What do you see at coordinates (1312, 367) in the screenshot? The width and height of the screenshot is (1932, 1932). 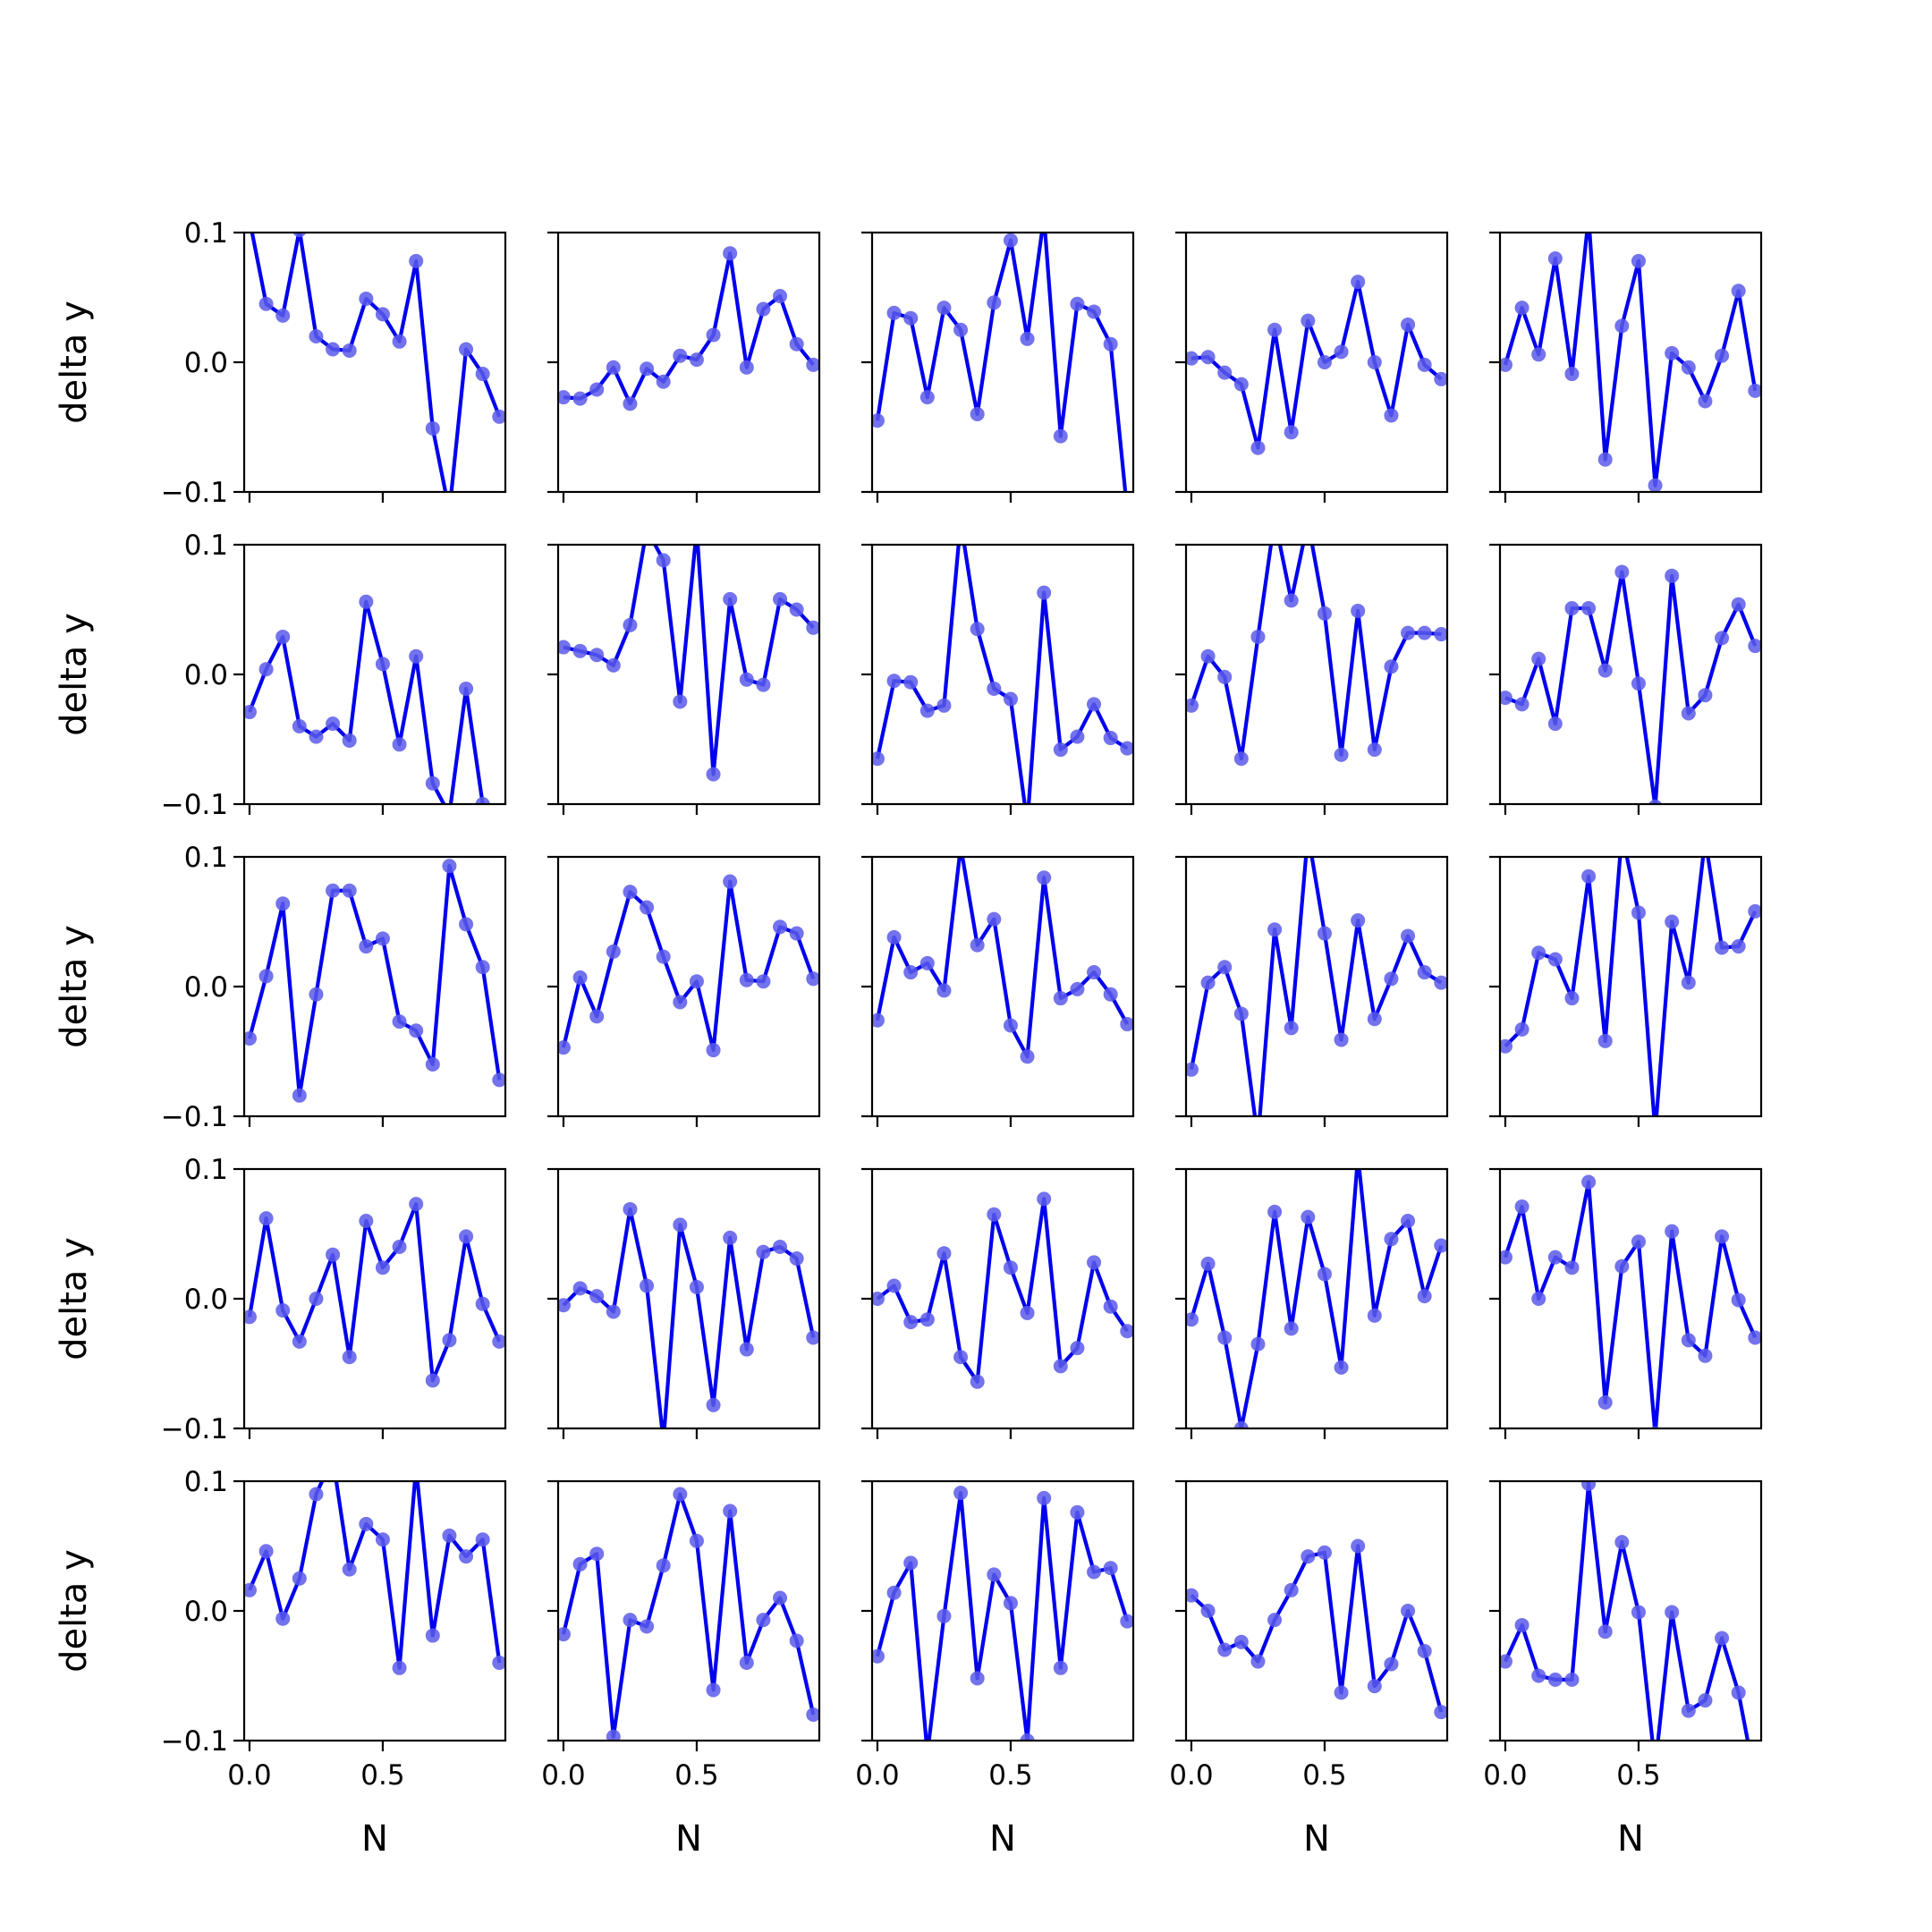 I see `subplot-r1-c4` at bounding box center [1312, 367].